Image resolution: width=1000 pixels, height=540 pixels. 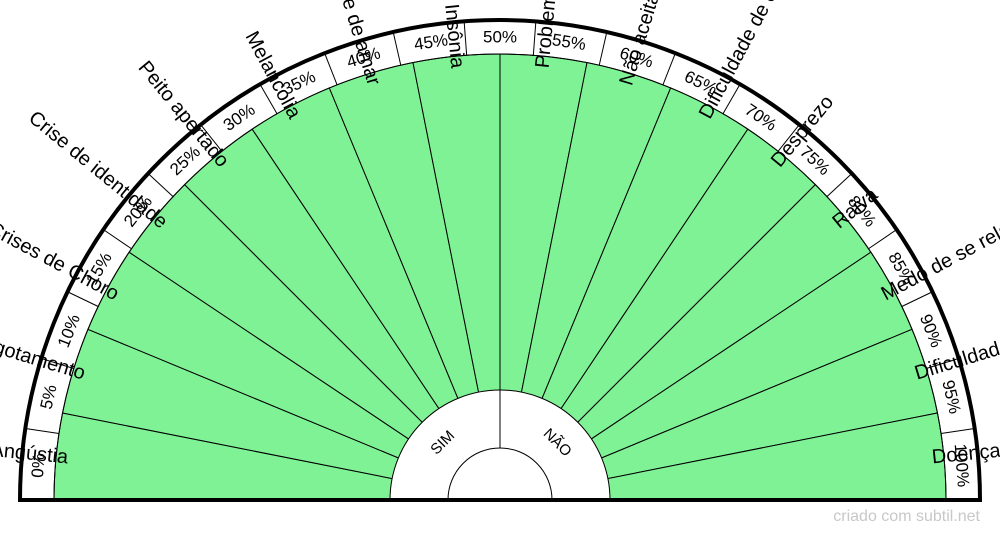 What do you see at coordinates (906, 516) in the screenshot?
I see `footer-credit: criado com subtil.net` at bounding box center [906, 516].